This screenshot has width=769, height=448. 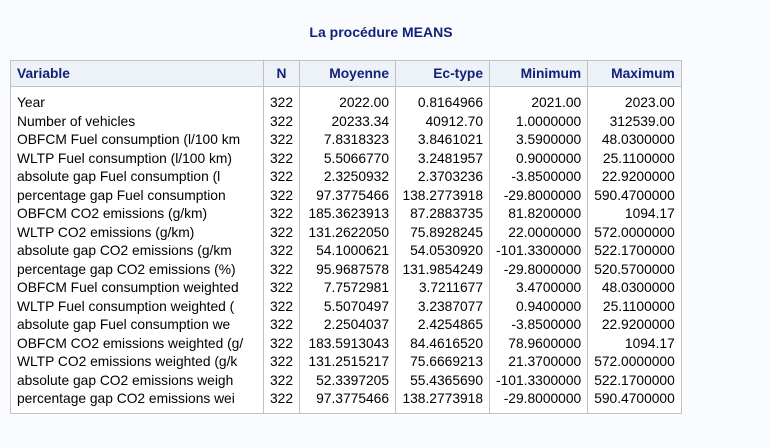 I want to click on std-cell: 87.2883735, so click(x=447, y=213).